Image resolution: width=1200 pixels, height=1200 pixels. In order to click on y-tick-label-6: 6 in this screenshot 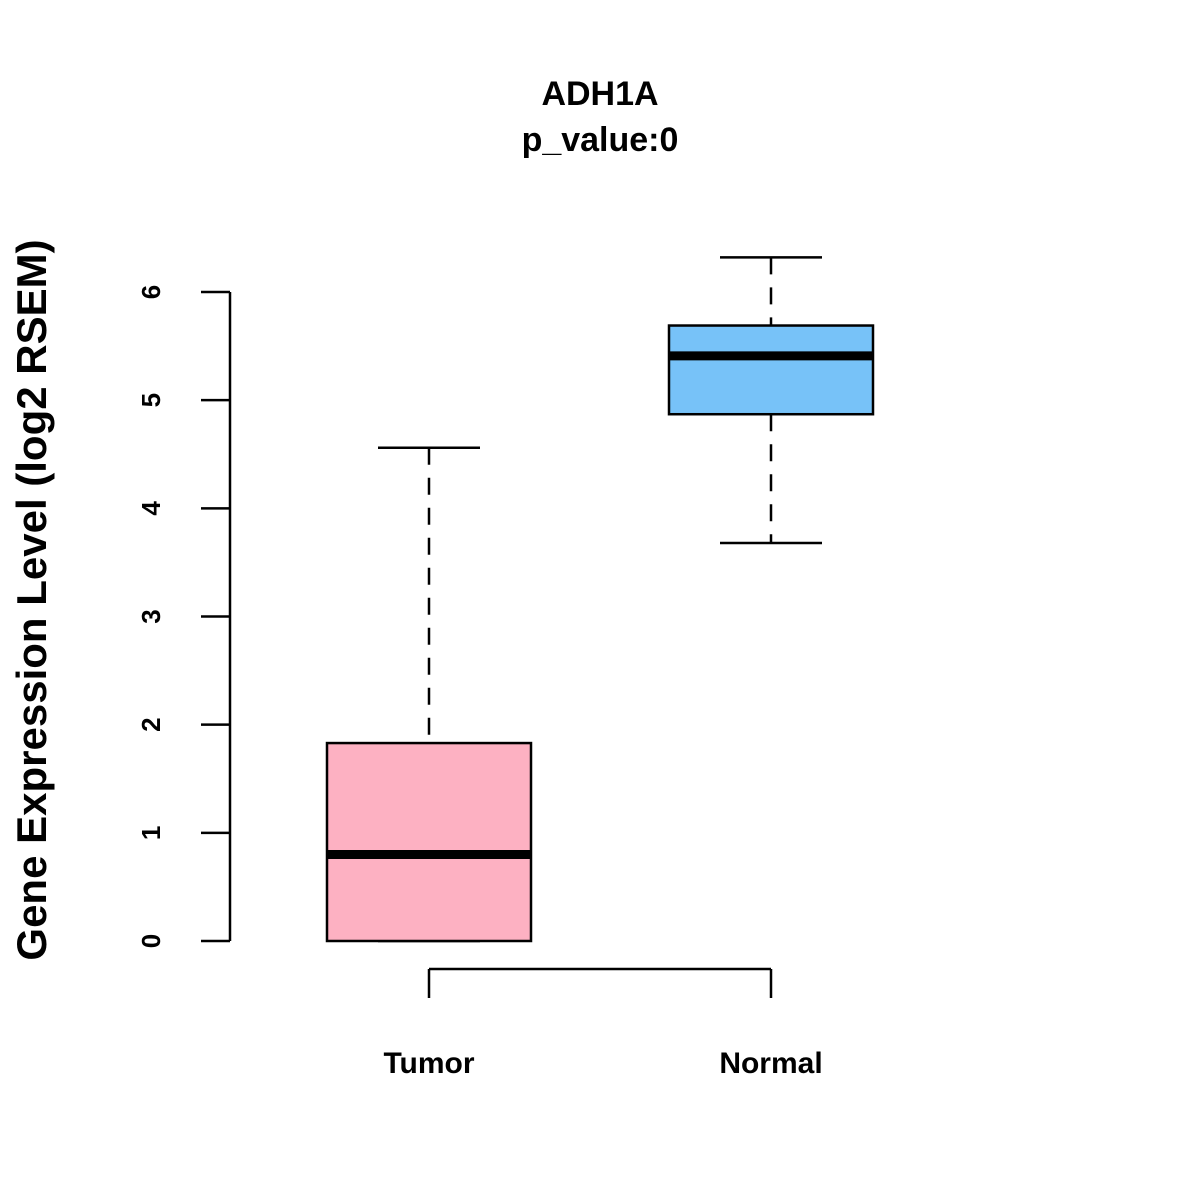, I will do `click(151, 292)`.